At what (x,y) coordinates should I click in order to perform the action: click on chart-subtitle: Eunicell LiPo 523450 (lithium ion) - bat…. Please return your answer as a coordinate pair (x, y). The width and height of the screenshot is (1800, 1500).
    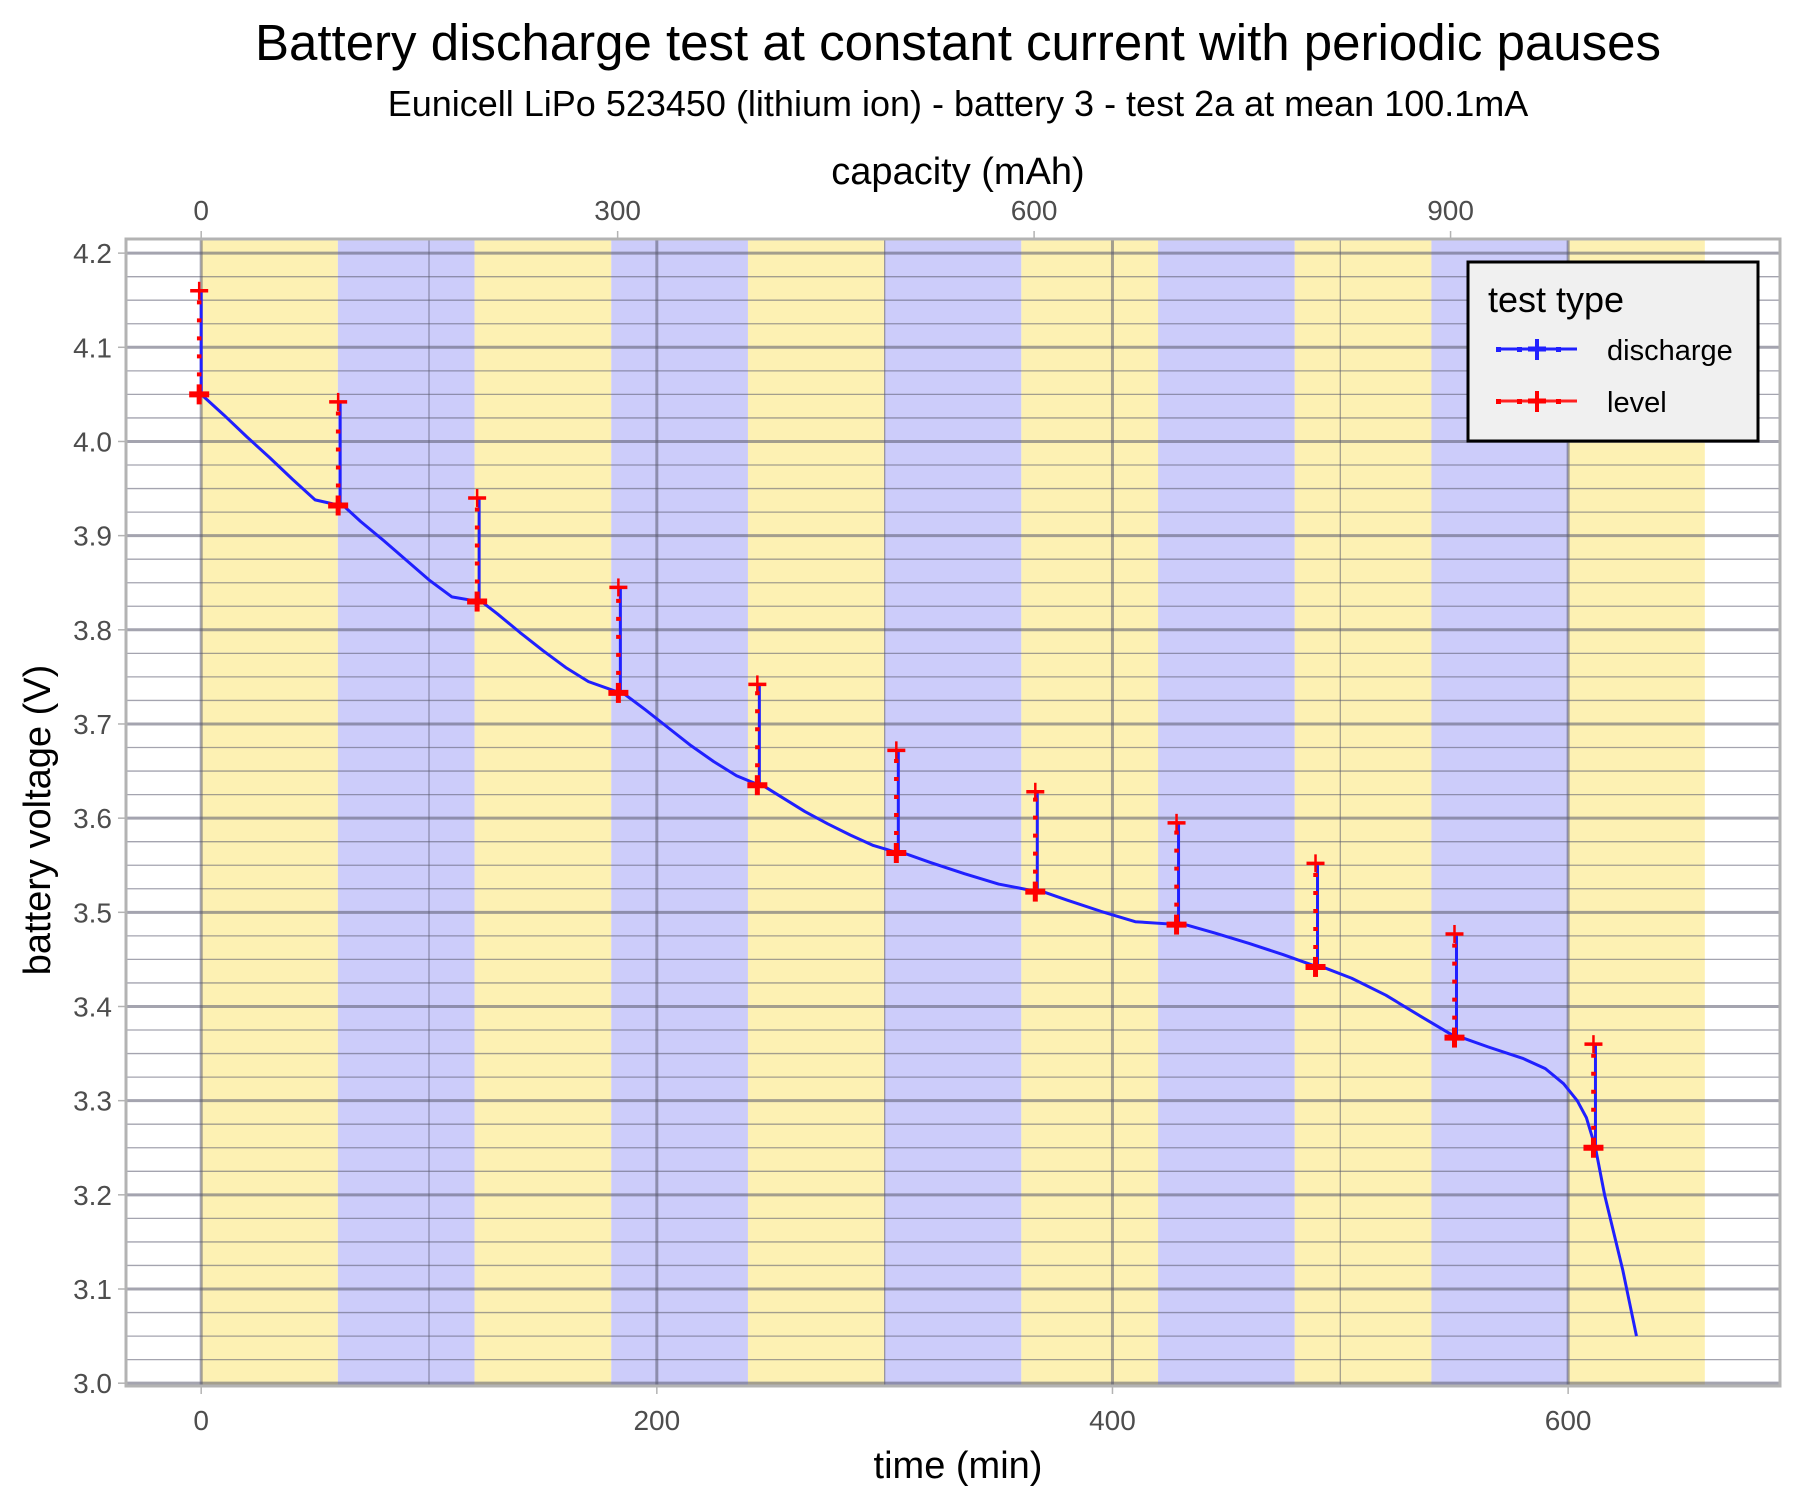
    Looking at the image, I should click on (958, 103).